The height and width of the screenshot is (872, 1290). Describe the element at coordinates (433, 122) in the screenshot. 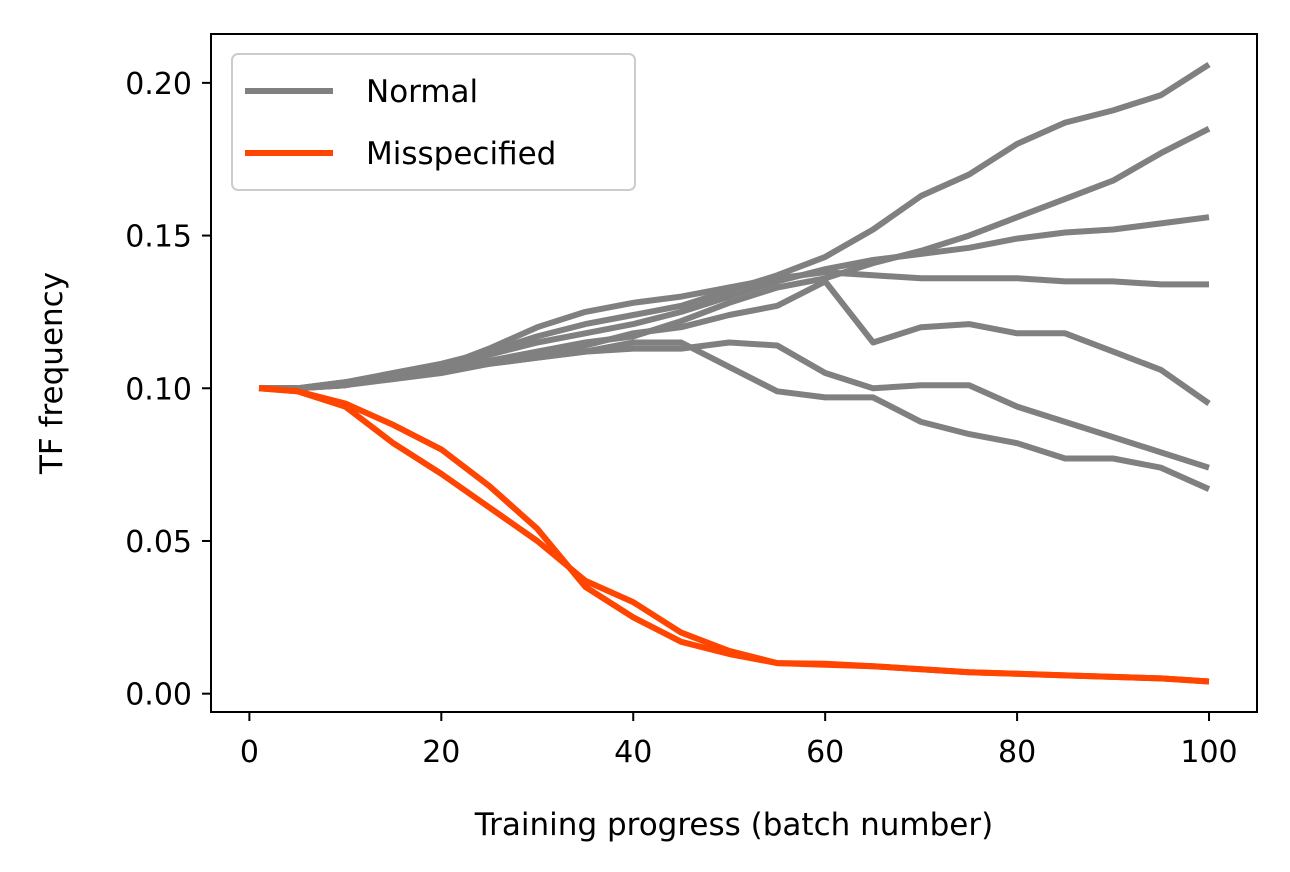

I see `legend: Normal Misspecified` at that location.